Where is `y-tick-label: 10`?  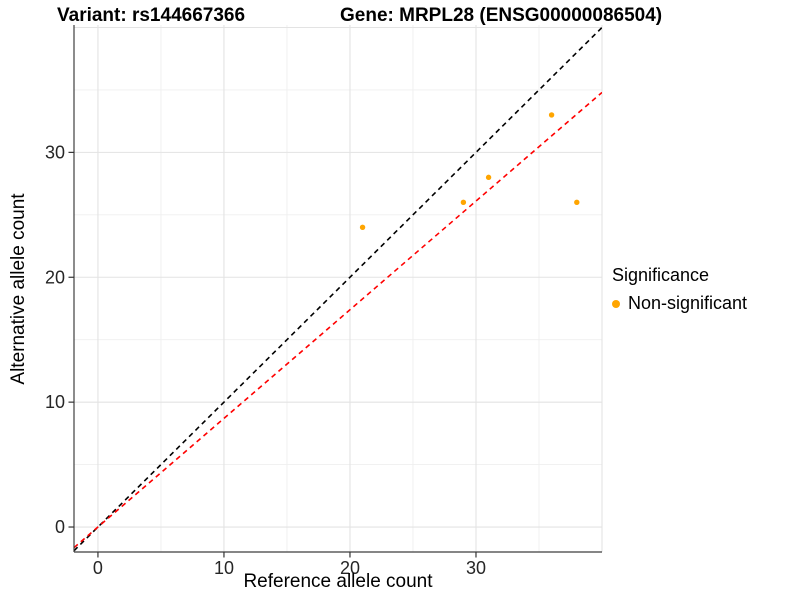
y-tick-label: 10 is located at coordinates (55, 402).